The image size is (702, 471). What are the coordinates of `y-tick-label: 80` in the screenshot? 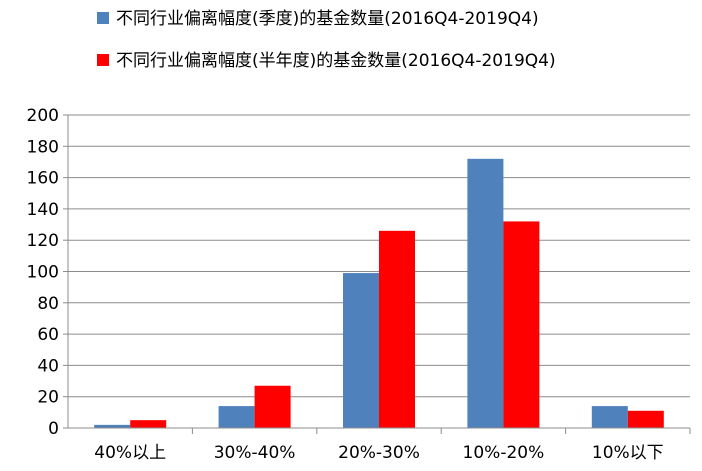 It's located at (48, 304).